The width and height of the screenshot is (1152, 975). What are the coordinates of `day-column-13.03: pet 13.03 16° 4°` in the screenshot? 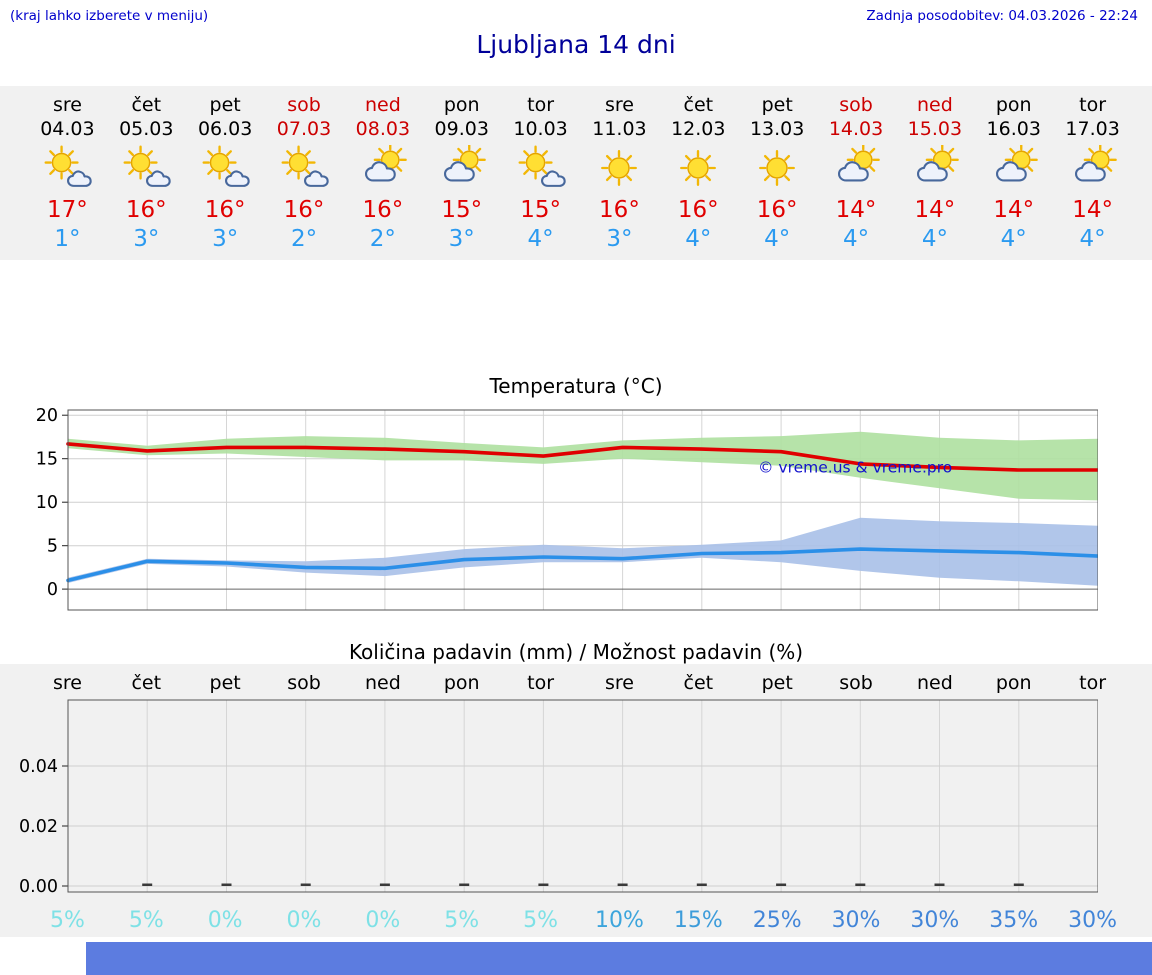 It's located at (777, 174).